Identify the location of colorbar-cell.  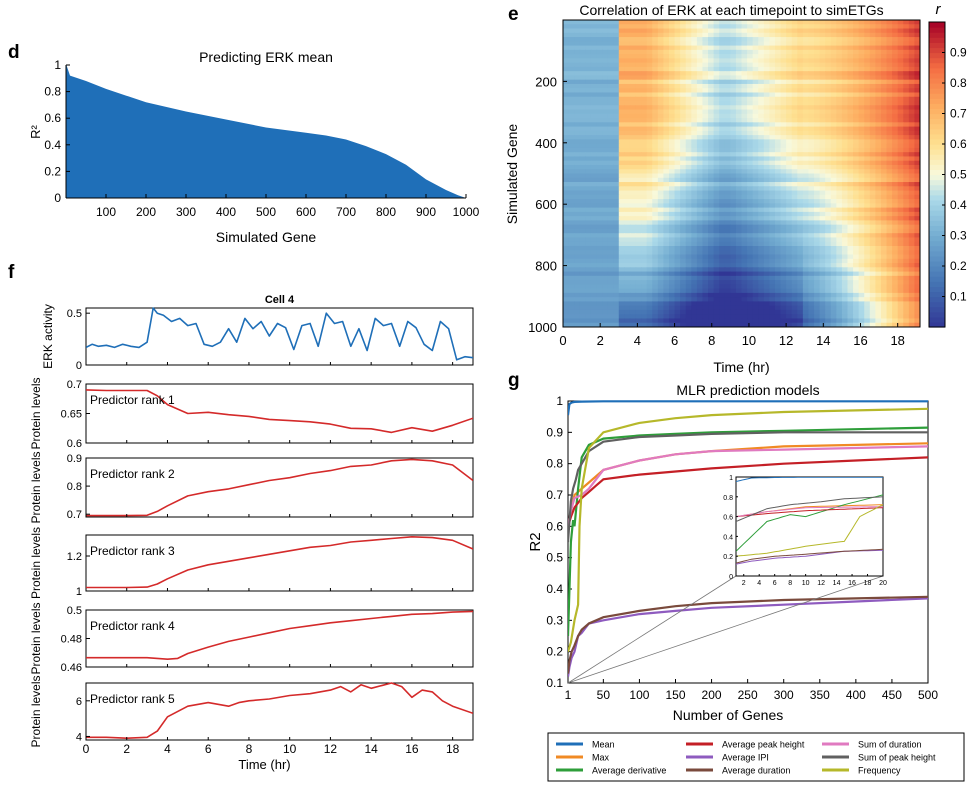
(937, 25).